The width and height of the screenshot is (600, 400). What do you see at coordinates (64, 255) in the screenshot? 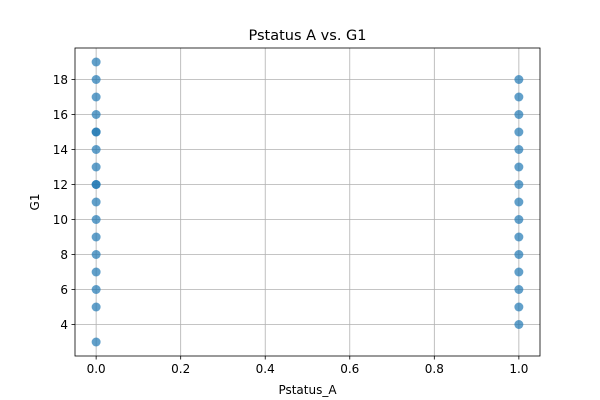
I see `y-tick-label: 8` at bounding box center [64, 255].